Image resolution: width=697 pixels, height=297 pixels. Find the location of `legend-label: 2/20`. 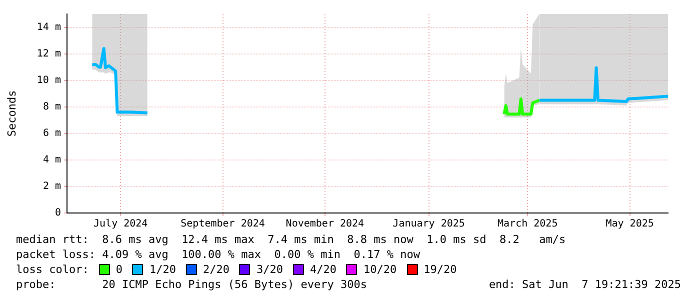

legend-label: 2/20 is located at coordinates (216, 269).